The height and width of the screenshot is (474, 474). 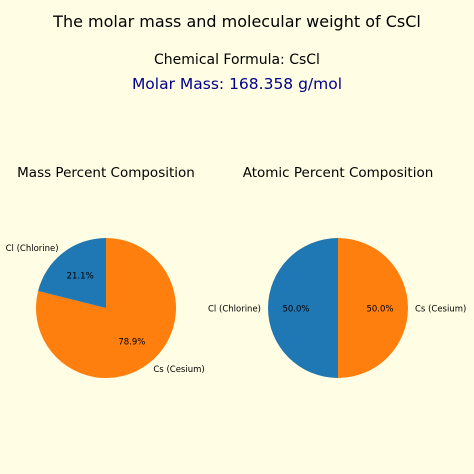 What do you see at coordinates (338, 173) in the screenshot?
I see `pie-title-2: Atomic Percent Composition` at bounding box center [338, 173].